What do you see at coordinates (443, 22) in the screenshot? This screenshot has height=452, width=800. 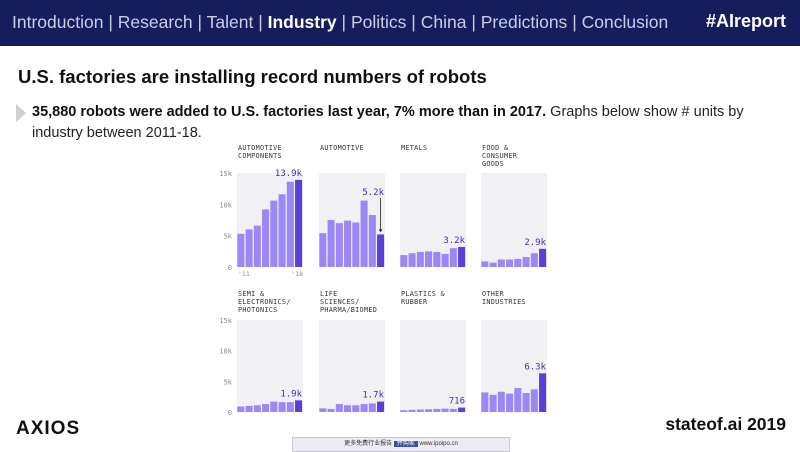 I see `nav-item-china: China` at bounding box center [443, 22].